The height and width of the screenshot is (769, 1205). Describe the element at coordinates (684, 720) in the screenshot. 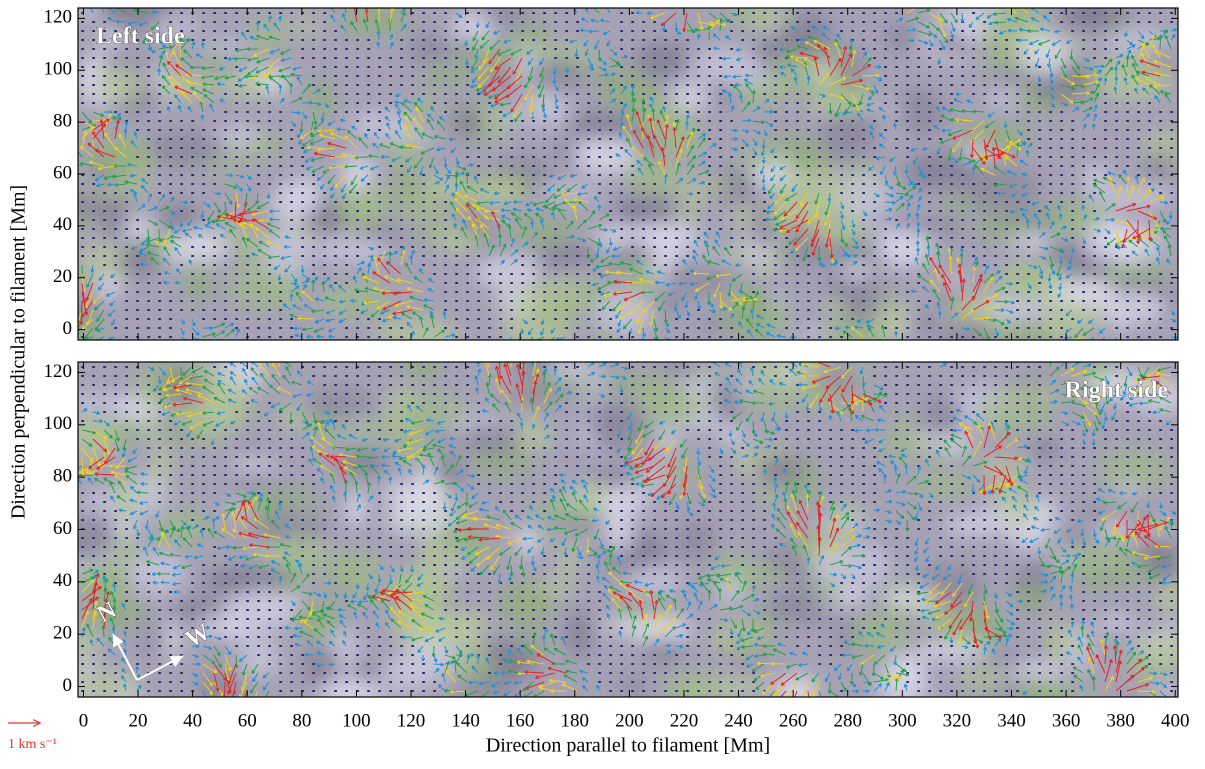

I see `x-tick-label: 220` at that location.